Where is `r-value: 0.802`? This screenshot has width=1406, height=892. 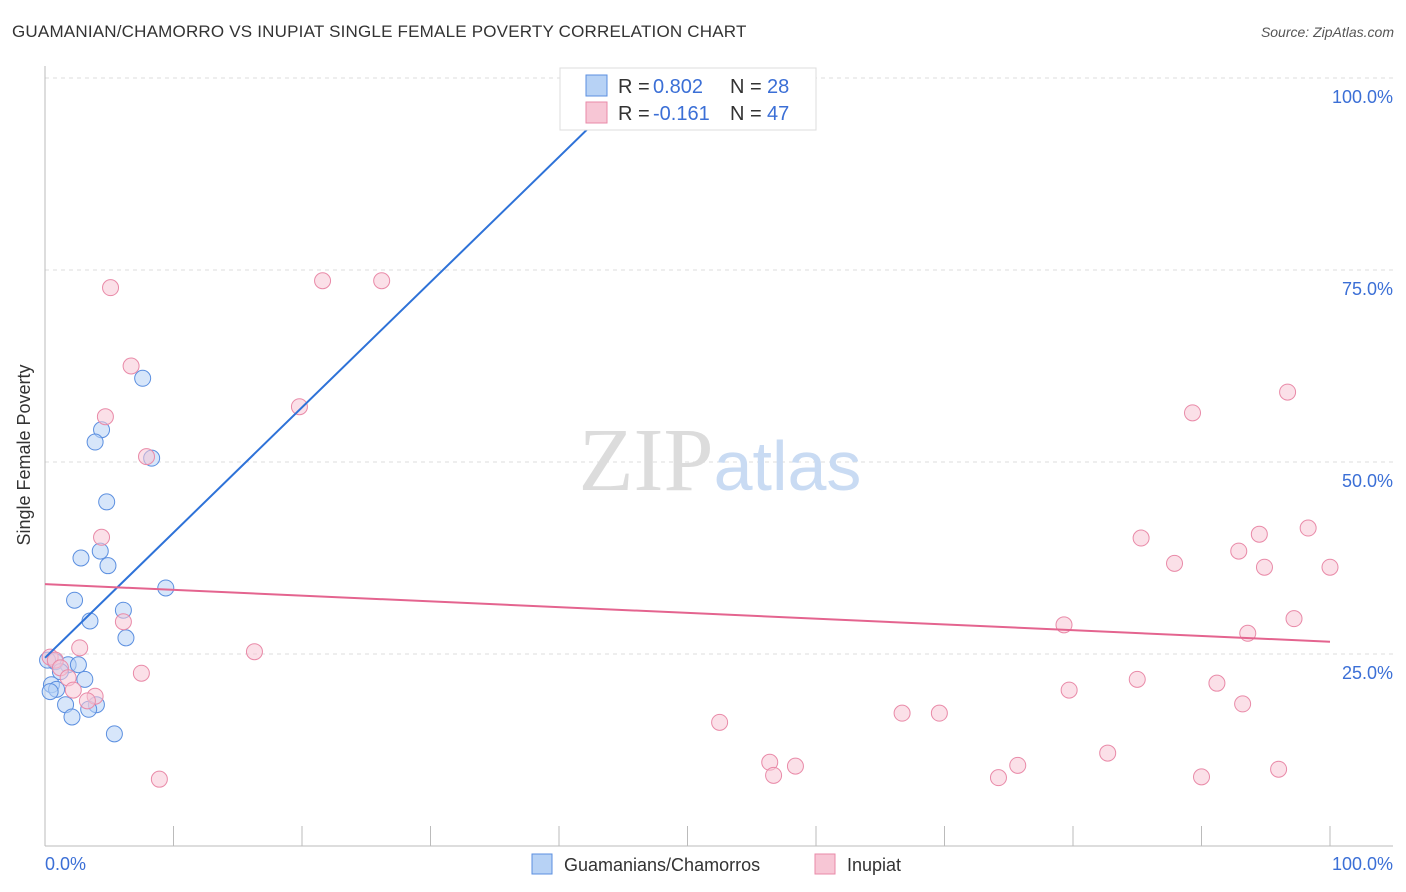 r-value: 0.802 is located at coordinates (678, 87).